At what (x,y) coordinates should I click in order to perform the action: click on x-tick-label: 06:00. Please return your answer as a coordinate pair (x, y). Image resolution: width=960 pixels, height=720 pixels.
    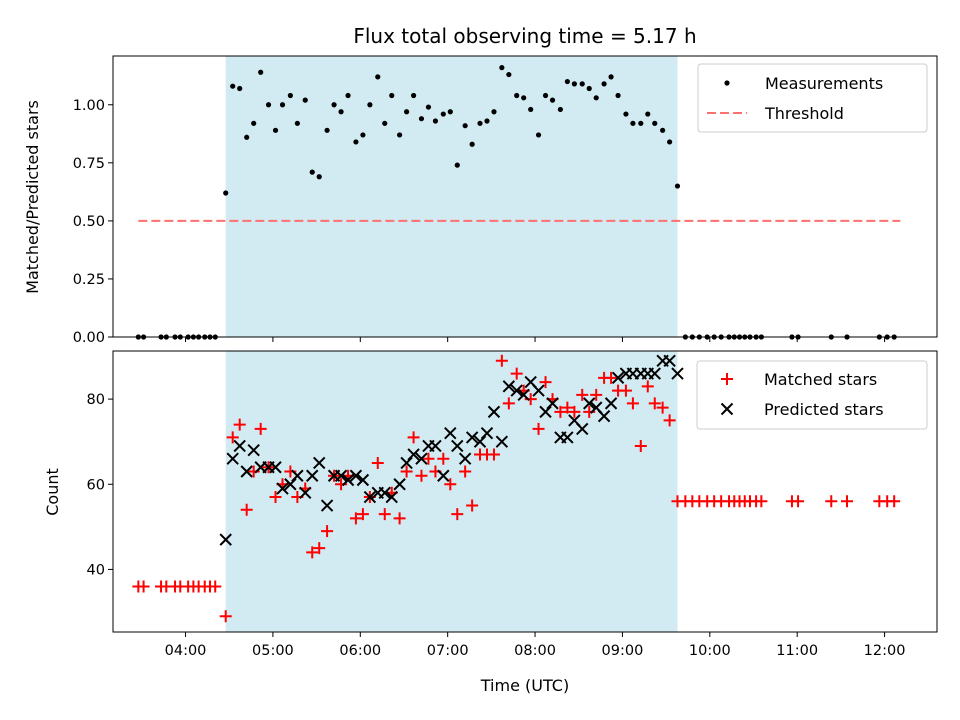
    Looking at the image, I should click on (360, 651).